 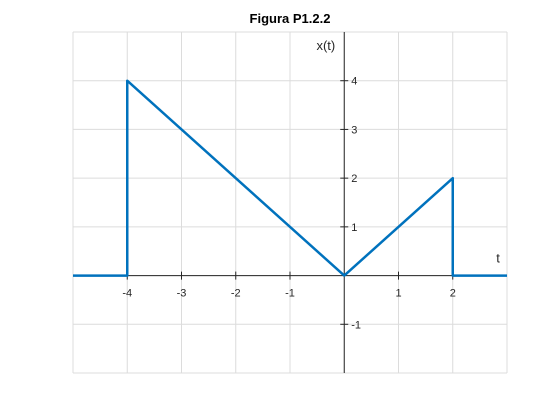 What do you see at coordinates (325, 45) in the screenshot?
I see `y-axis-label: x(t)` at bounding box center [325, 45].